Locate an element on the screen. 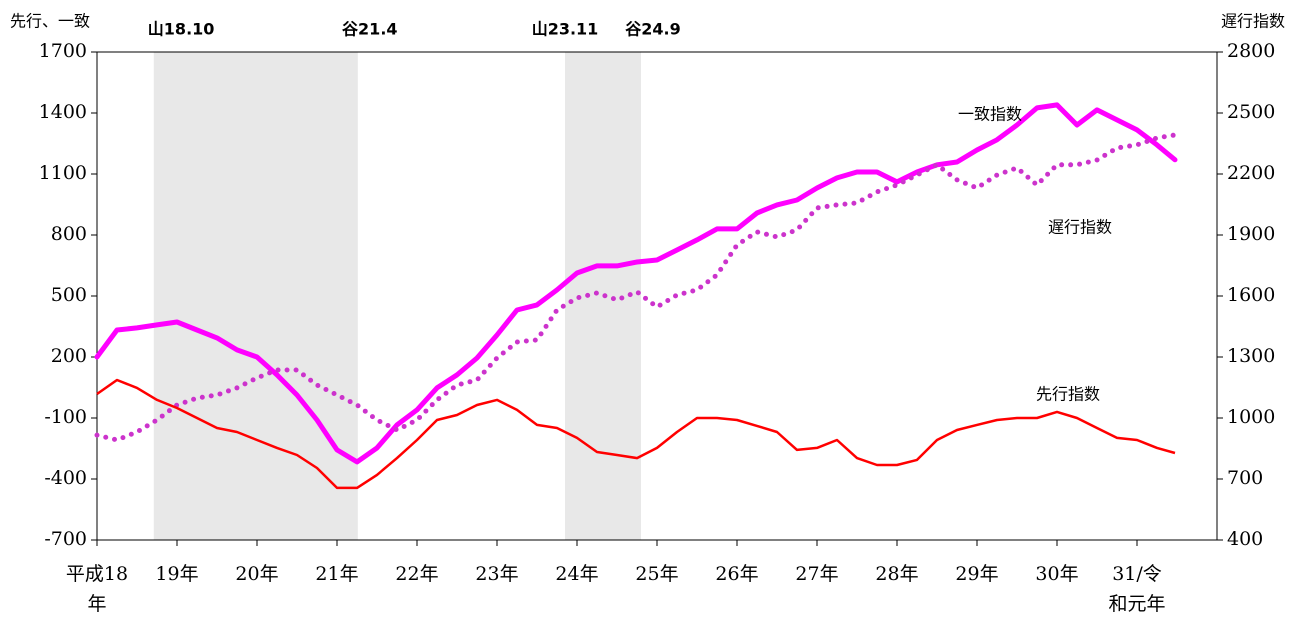  x-tick-label-line: 年 is located at coordinates (96, 604).